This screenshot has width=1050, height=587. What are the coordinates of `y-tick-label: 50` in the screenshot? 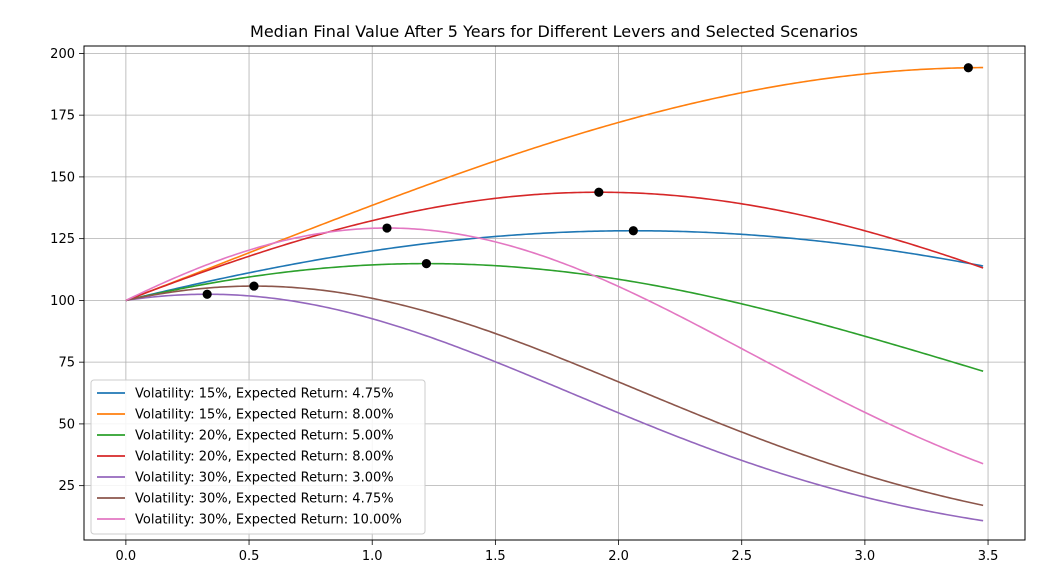 It's located at (66, 424).